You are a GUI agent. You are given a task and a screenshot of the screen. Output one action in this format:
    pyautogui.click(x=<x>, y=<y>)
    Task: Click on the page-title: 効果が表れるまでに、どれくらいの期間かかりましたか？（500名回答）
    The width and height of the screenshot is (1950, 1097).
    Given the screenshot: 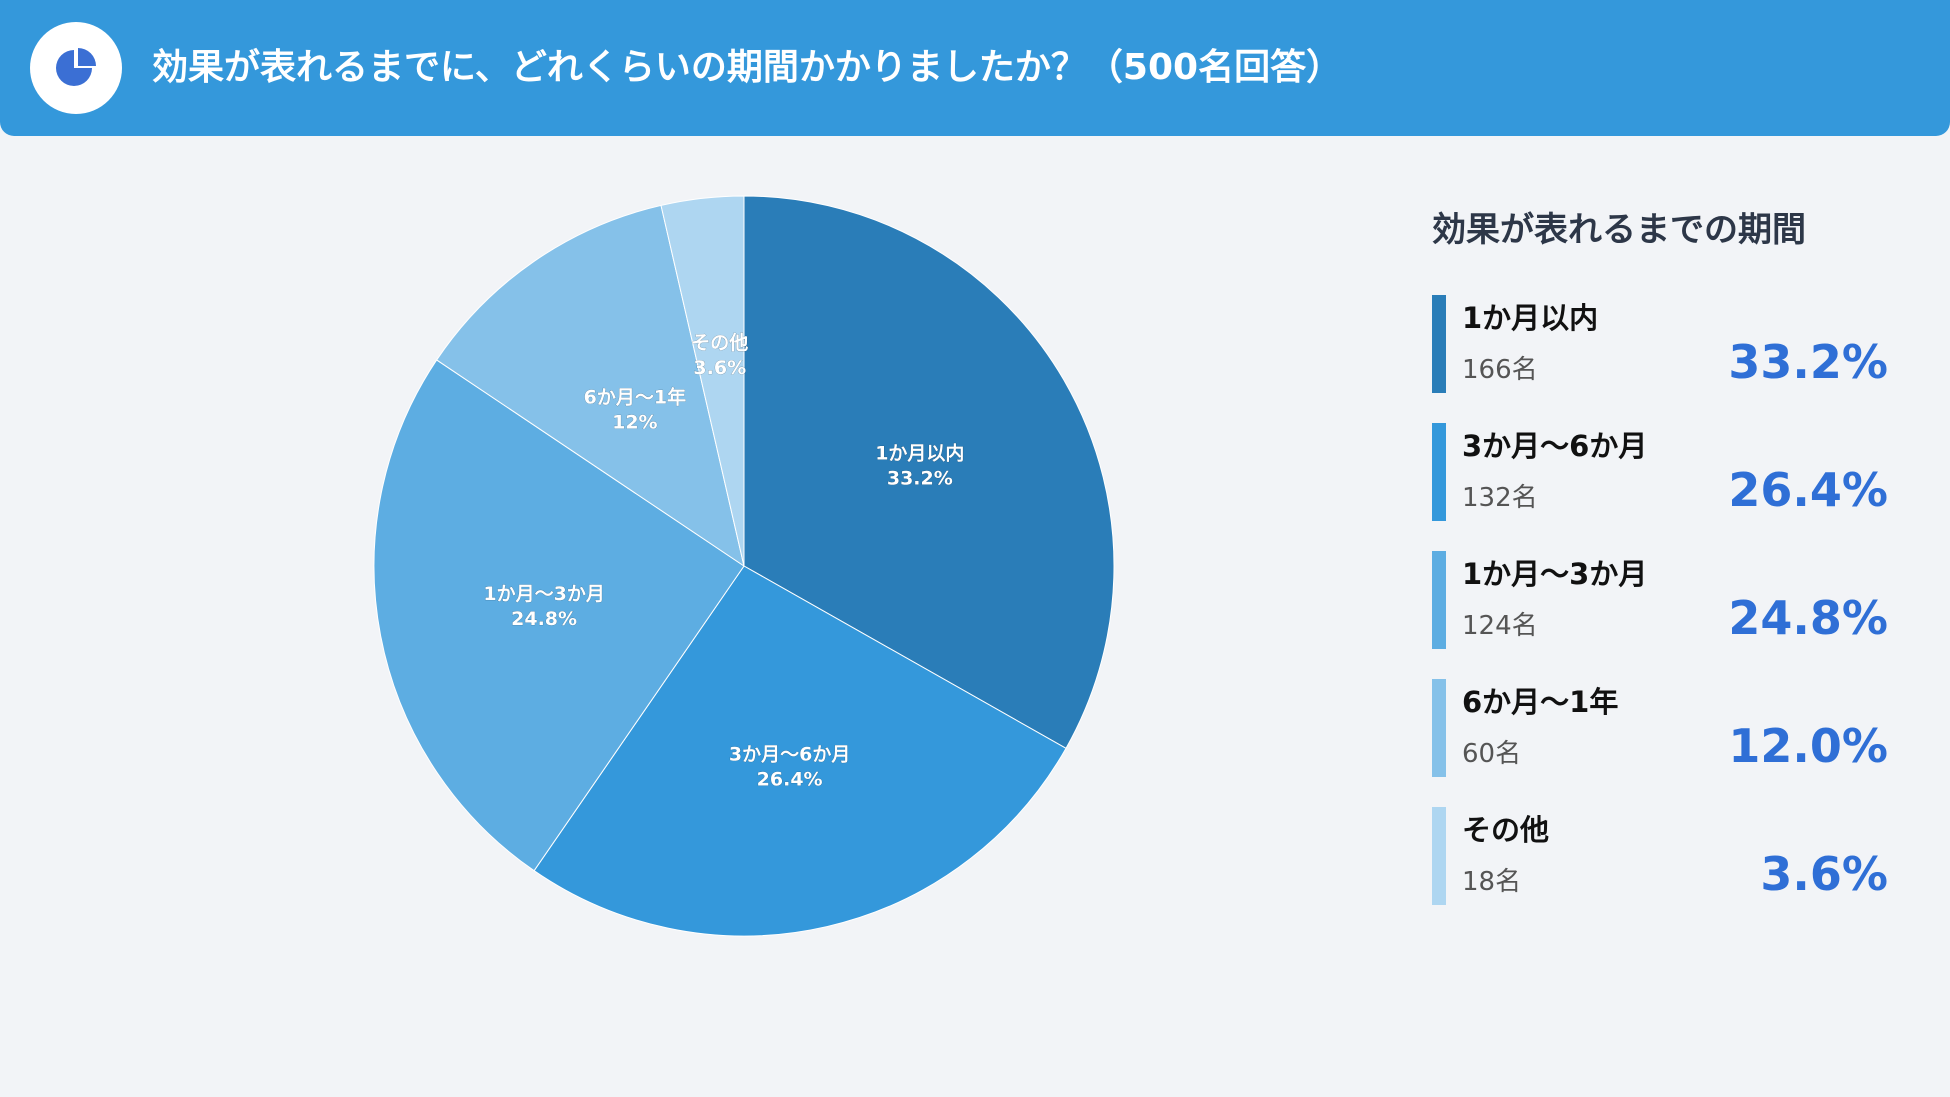 What is the action you would take?
    pyautogui.click(x=747, y=67)
    